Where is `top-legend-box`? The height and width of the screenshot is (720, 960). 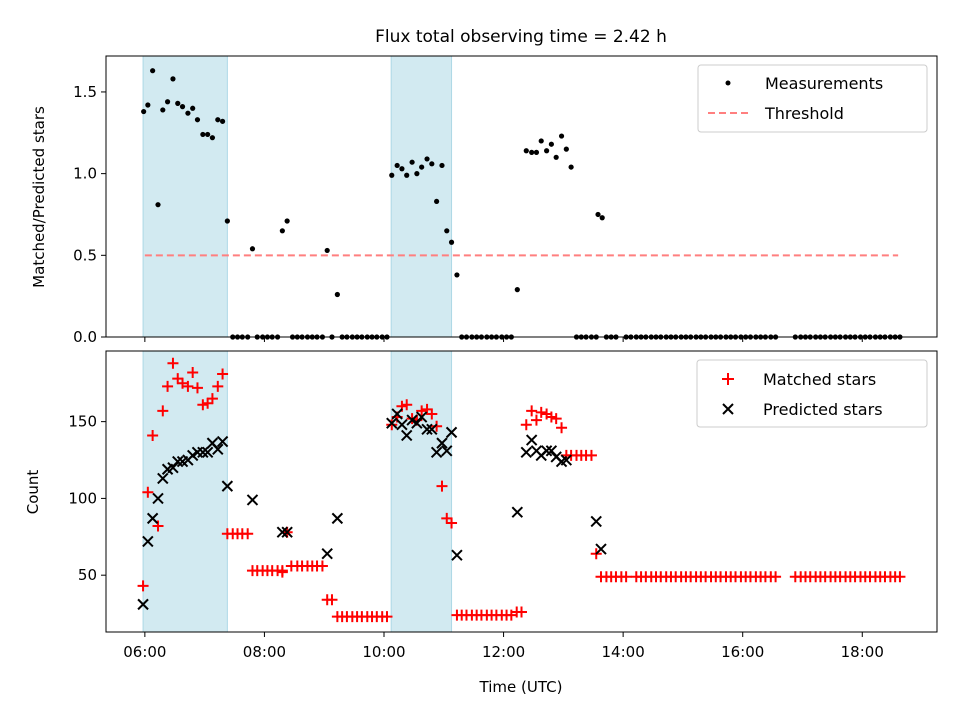 top-legend-box is located at coordinates (812, 98).